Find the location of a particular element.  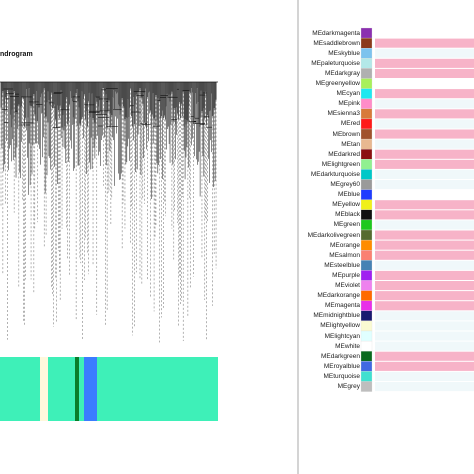

module-label: MEorange is located at coordinates (345, 245).